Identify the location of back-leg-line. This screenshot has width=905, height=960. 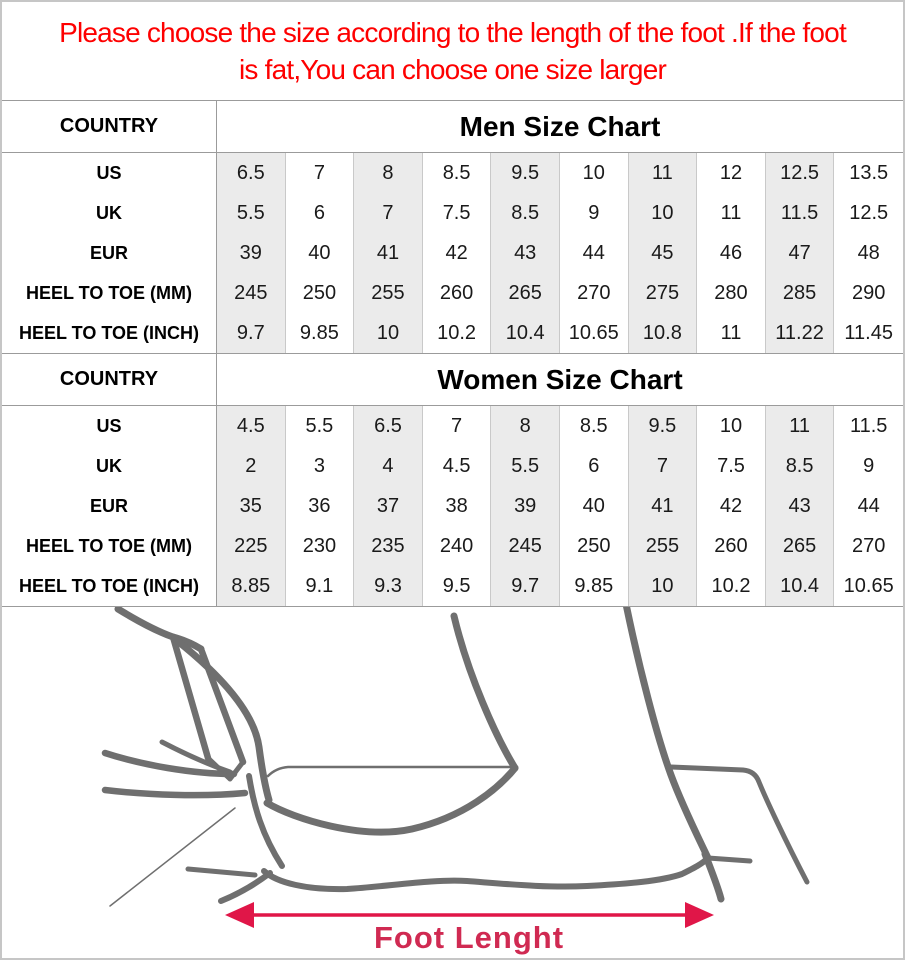
(667, 734).